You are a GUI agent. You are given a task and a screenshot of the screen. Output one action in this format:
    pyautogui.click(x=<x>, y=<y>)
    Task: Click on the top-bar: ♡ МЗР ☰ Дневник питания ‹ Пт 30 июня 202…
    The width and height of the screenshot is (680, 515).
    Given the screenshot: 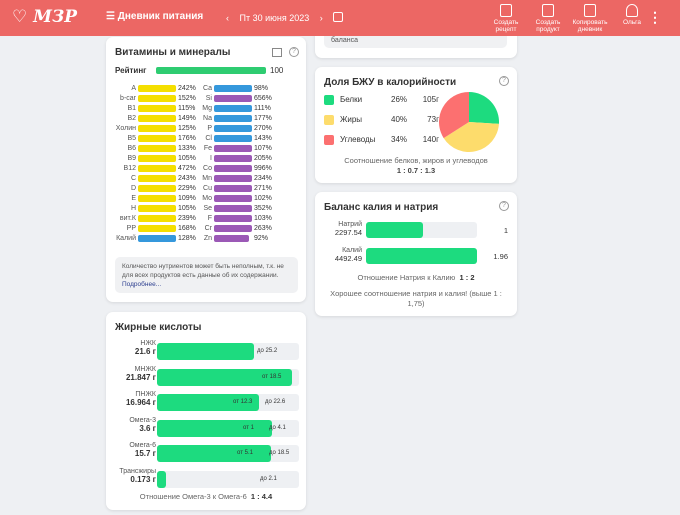 What is the action you would take?
    pyautogui.click(x=340, y=18)
    